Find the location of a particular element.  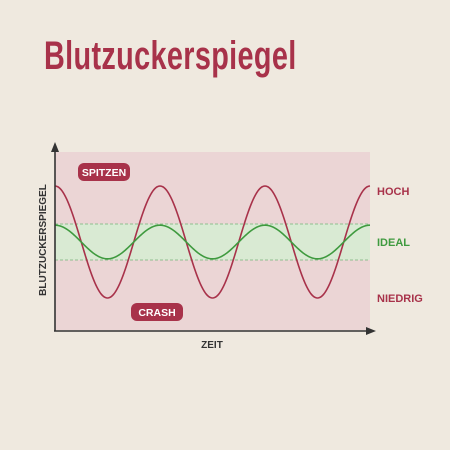

peaks-badge-label: SPITZEN is located at coordinates (104, 173).